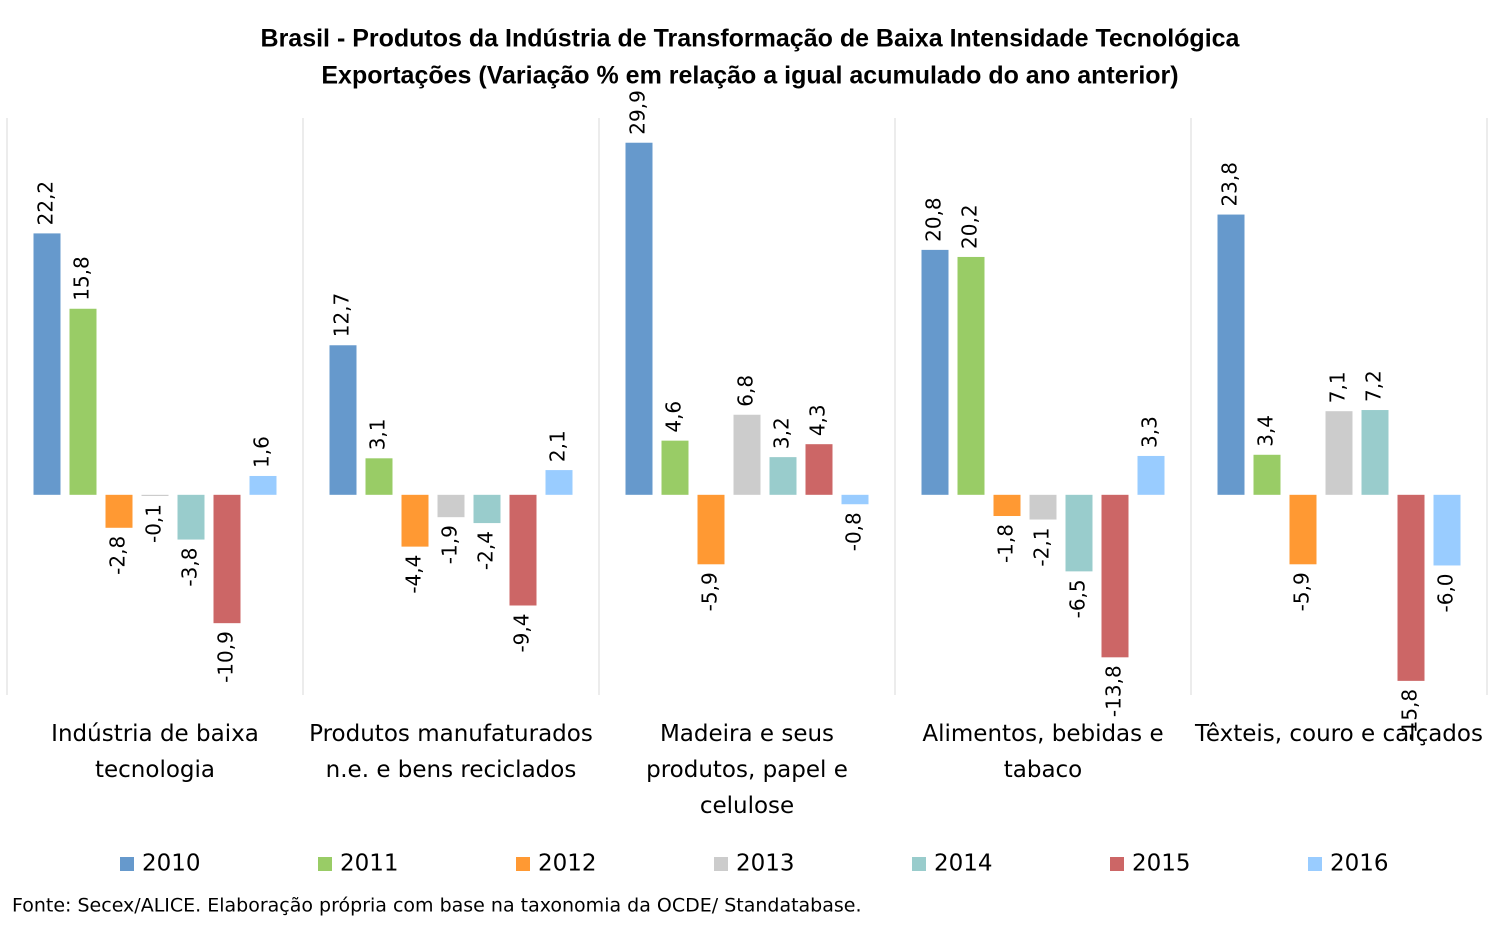  What do you see at coordinates (1078, 598) in the screenshot?
I see `value-label: -6,5` at bounding box center [1078, 598].